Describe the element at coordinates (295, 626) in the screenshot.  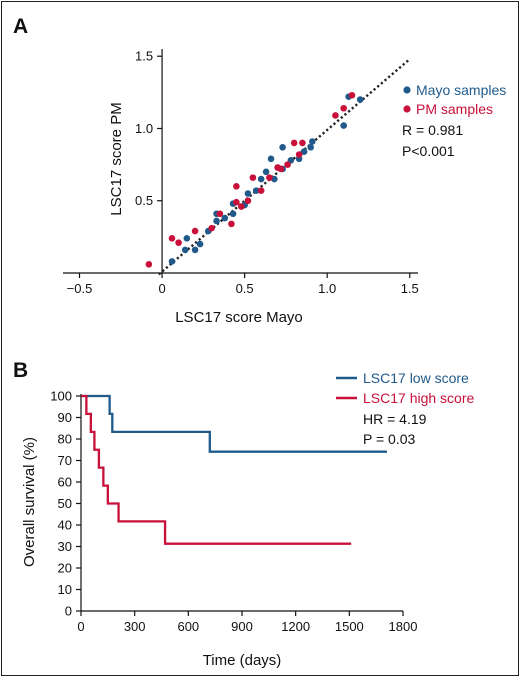
I see `panel-b-x-tick-label: 1200` at that location.